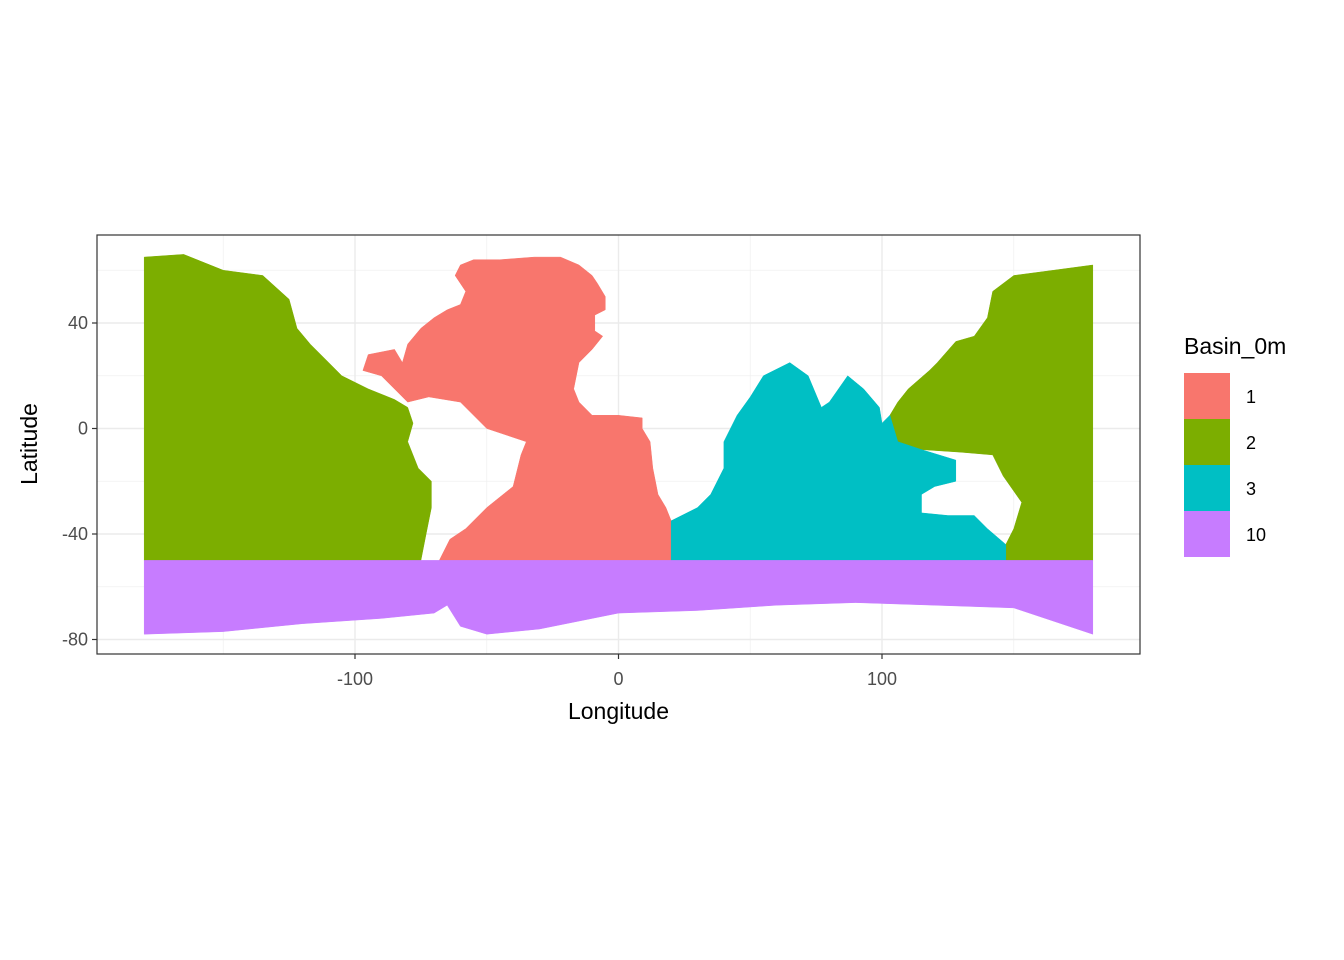 The width and height of the screenshot is (1344, 960). I want to click on y-tick-label: -40, so click(75, 534).